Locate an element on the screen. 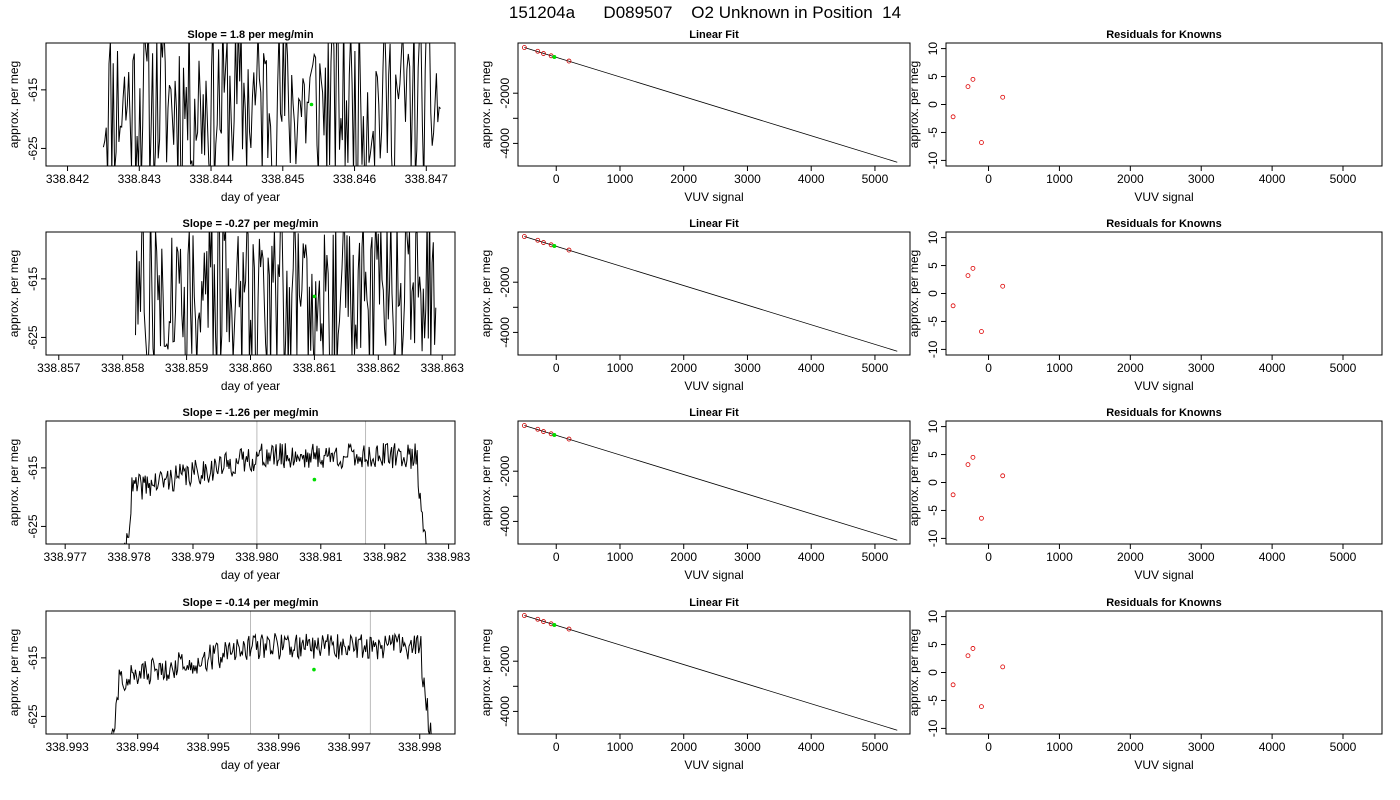  x-tick-label: 338.861 is located at coordinates (315, 368).